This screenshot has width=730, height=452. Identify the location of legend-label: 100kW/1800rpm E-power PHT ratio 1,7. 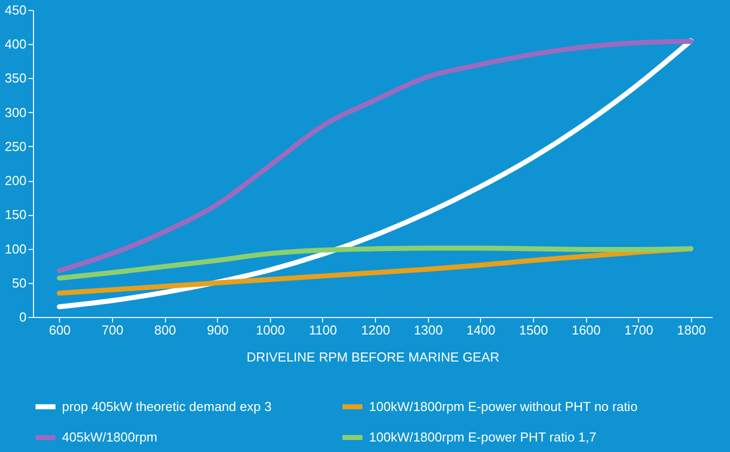
(482, 437).